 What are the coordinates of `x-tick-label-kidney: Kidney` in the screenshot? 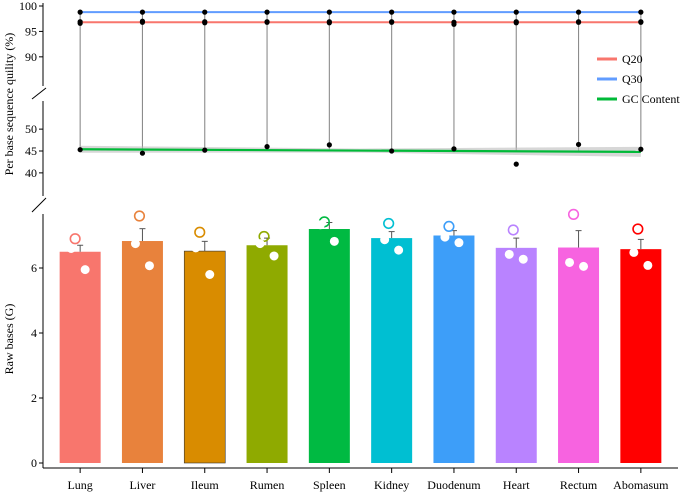 It's located at (391, 485).